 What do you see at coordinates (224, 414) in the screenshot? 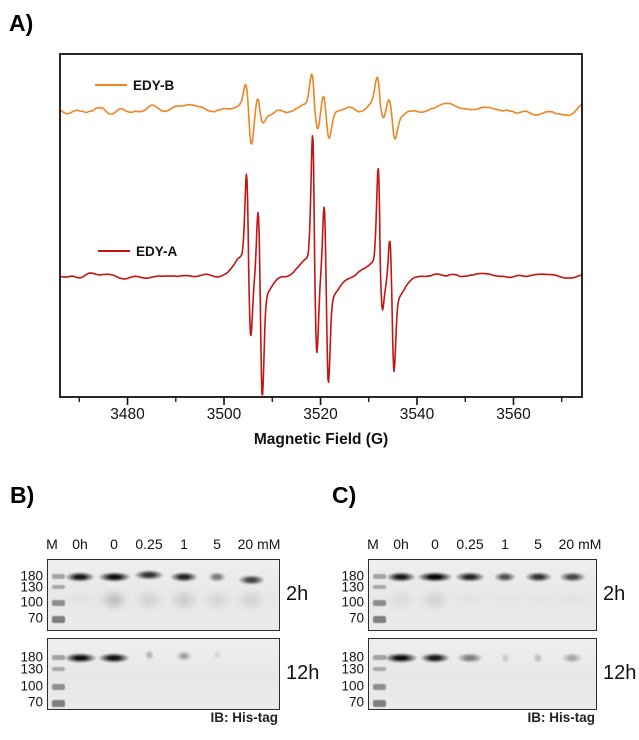
I see `x-tick-label: 3500` at bounding box center [224, 414].